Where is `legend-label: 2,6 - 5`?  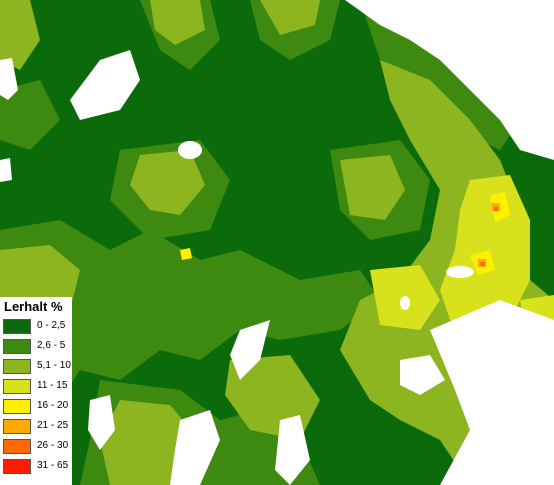
legend-label: 2,6 - 5 is located at coordinates (51, 345).